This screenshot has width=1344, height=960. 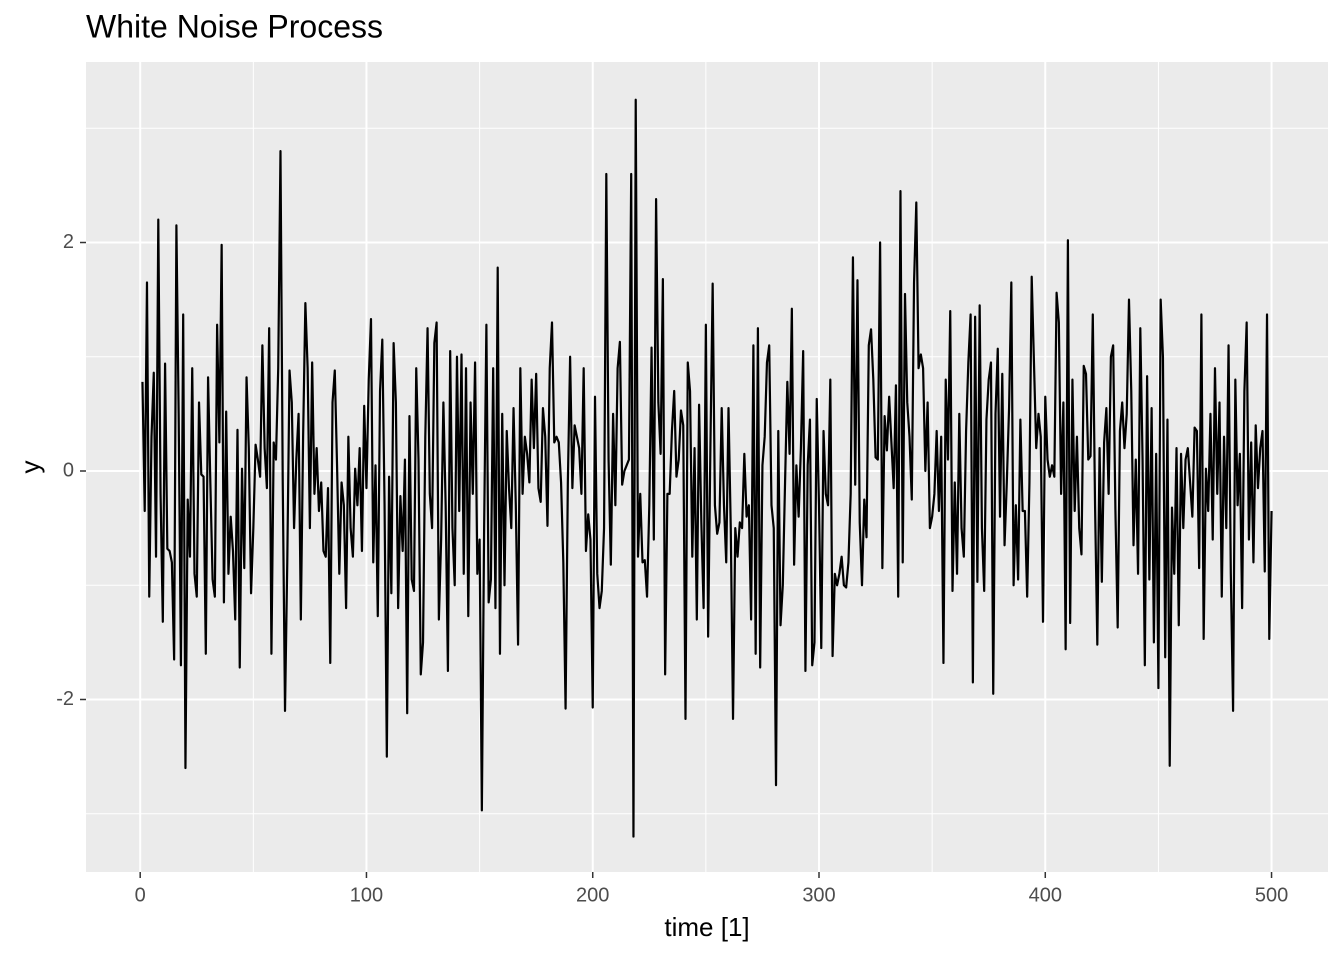 What do you see at coordinates (1045, 895) in the screenshot?
I see `x-tick-label: 400` at bounding box center [1045, 895].